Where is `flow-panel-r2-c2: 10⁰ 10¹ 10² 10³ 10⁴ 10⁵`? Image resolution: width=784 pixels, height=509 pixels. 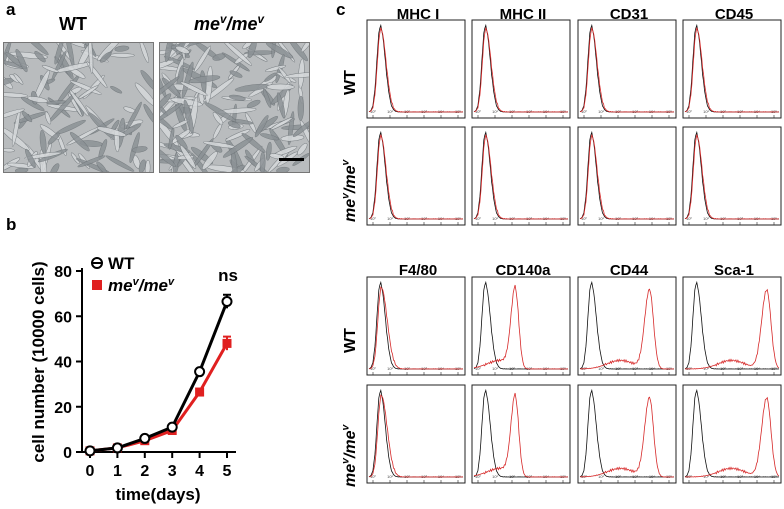
flow-panel-r2-c2: 10⁰ 10¹ 10² 10³ 10⁴ 10⁵ is located at coordinates (627, 326).